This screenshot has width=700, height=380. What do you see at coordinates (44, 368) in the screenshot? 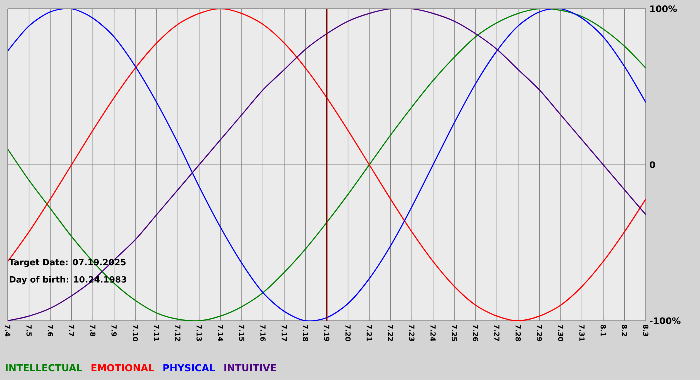
I see `text: INTELLECTUAL` at bounding box center [44, 368].